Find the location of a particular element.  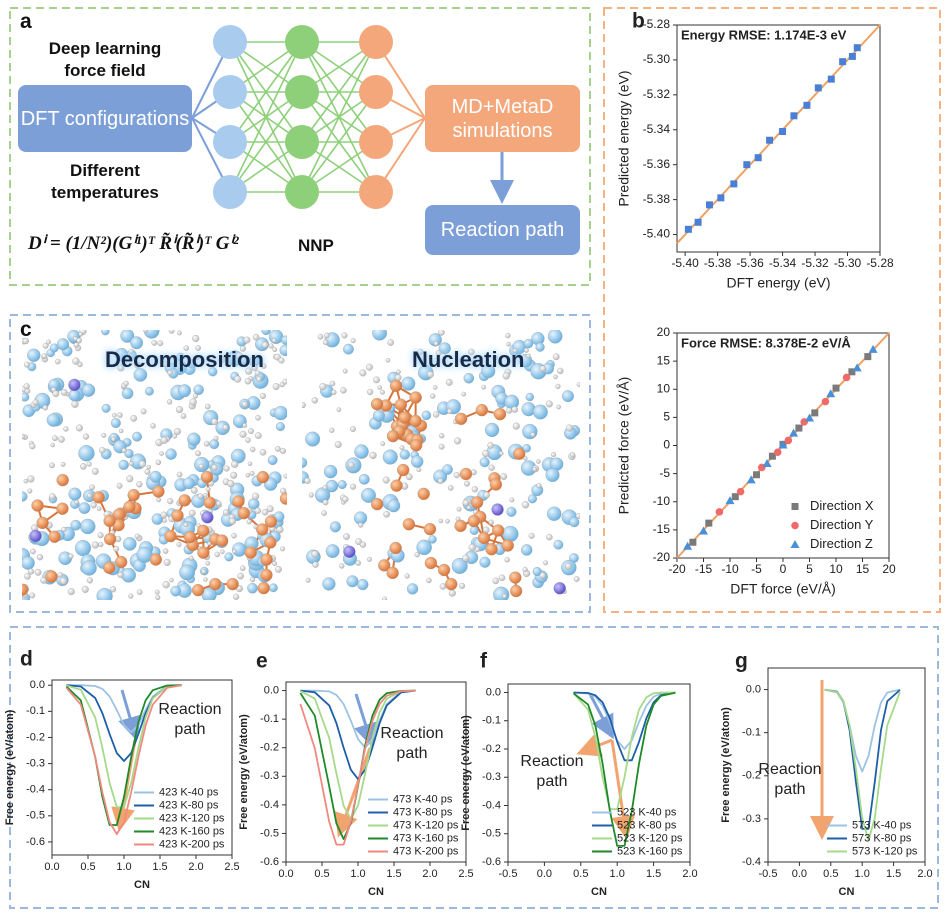

legend-label: 573 K-120 ps is located at coordinates (885, 851).